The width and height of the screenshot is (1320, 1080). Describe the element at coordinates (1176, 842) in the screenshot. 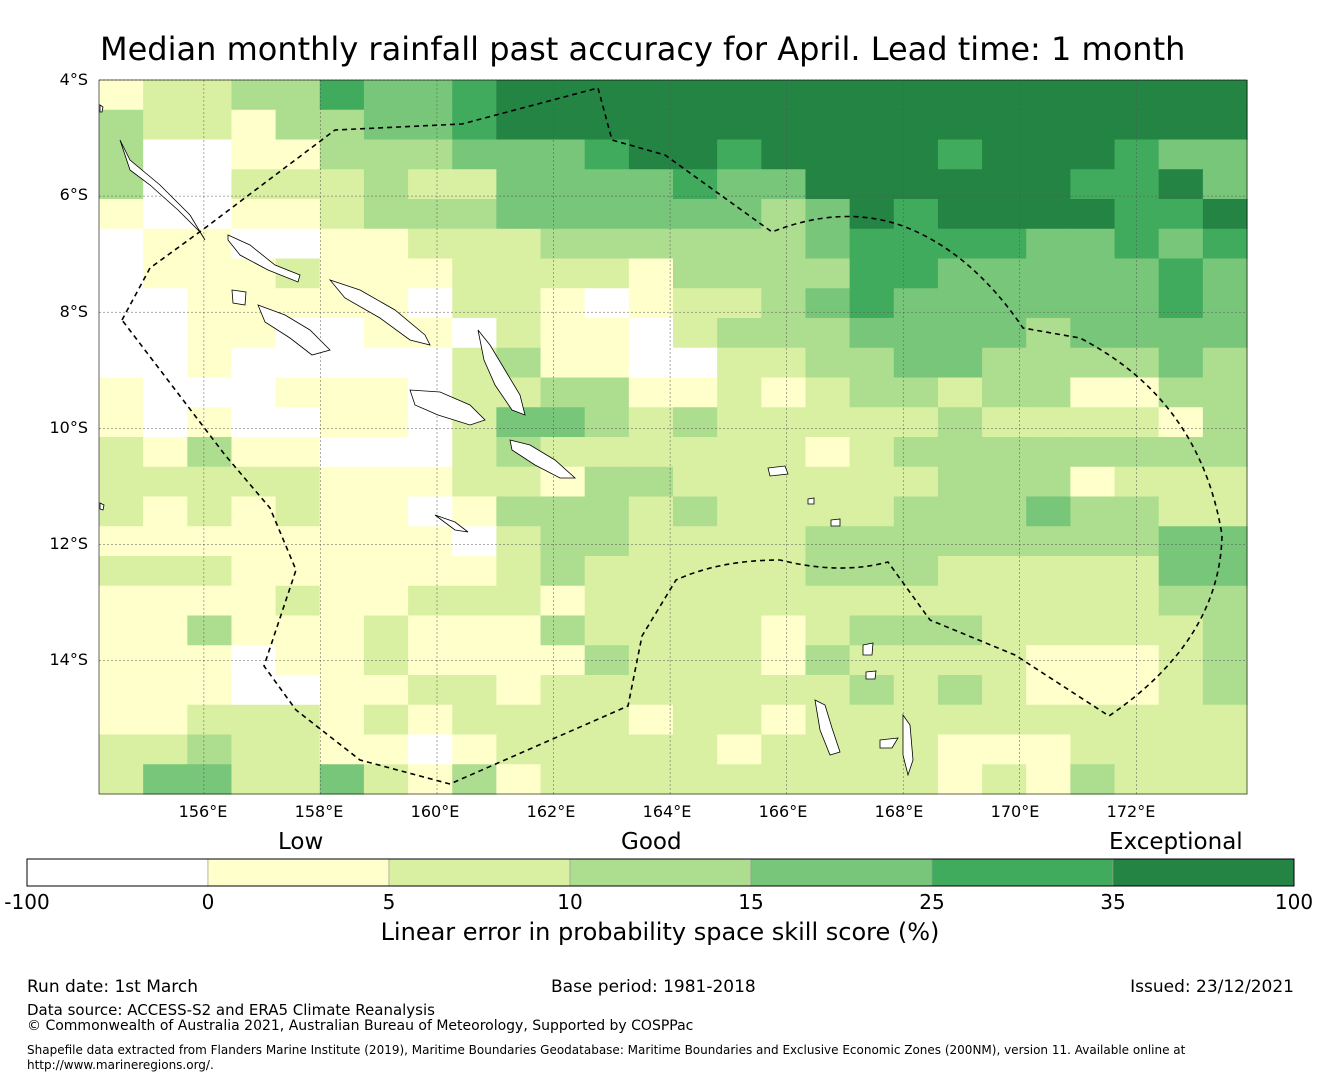

I see `category-exceptional: Exceptional` at that location.